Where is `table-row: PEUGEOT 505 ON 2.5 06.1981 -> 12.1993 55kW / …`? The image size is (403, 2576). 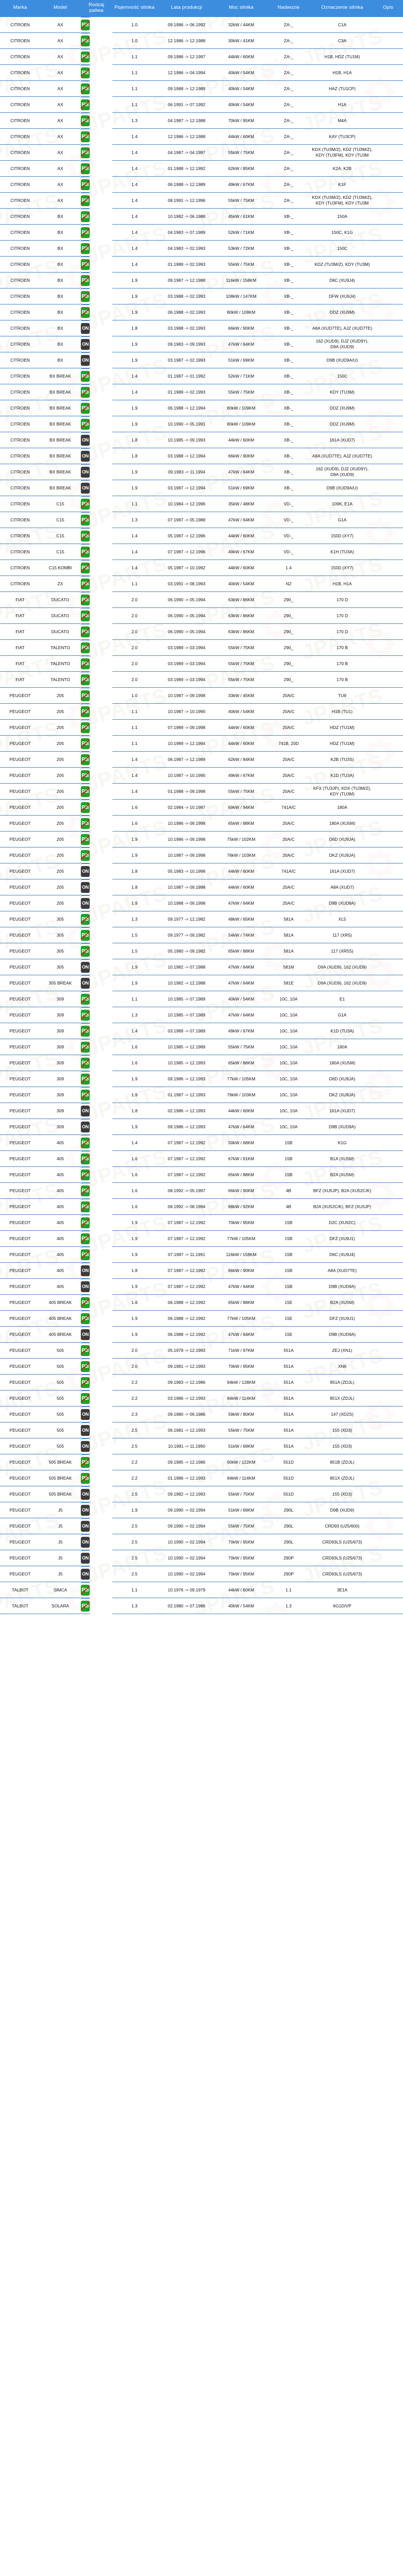
table-row: PEUGEOT 505 ON 2.5 06.1981 -> 12.1993 55kW / … is located at coordinates (202, 1430).